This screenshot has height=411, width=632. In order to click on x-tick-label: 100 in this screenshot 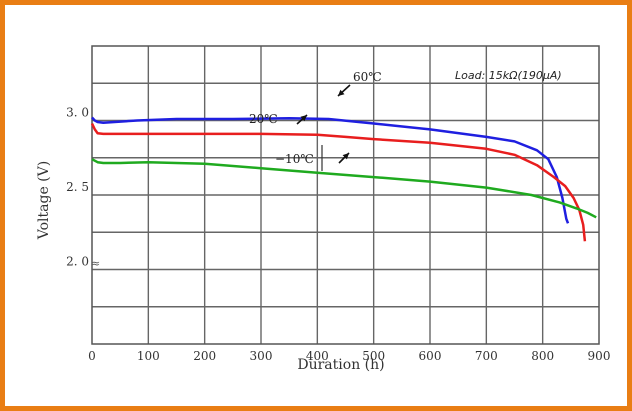, I will do `click(148, 356)`.